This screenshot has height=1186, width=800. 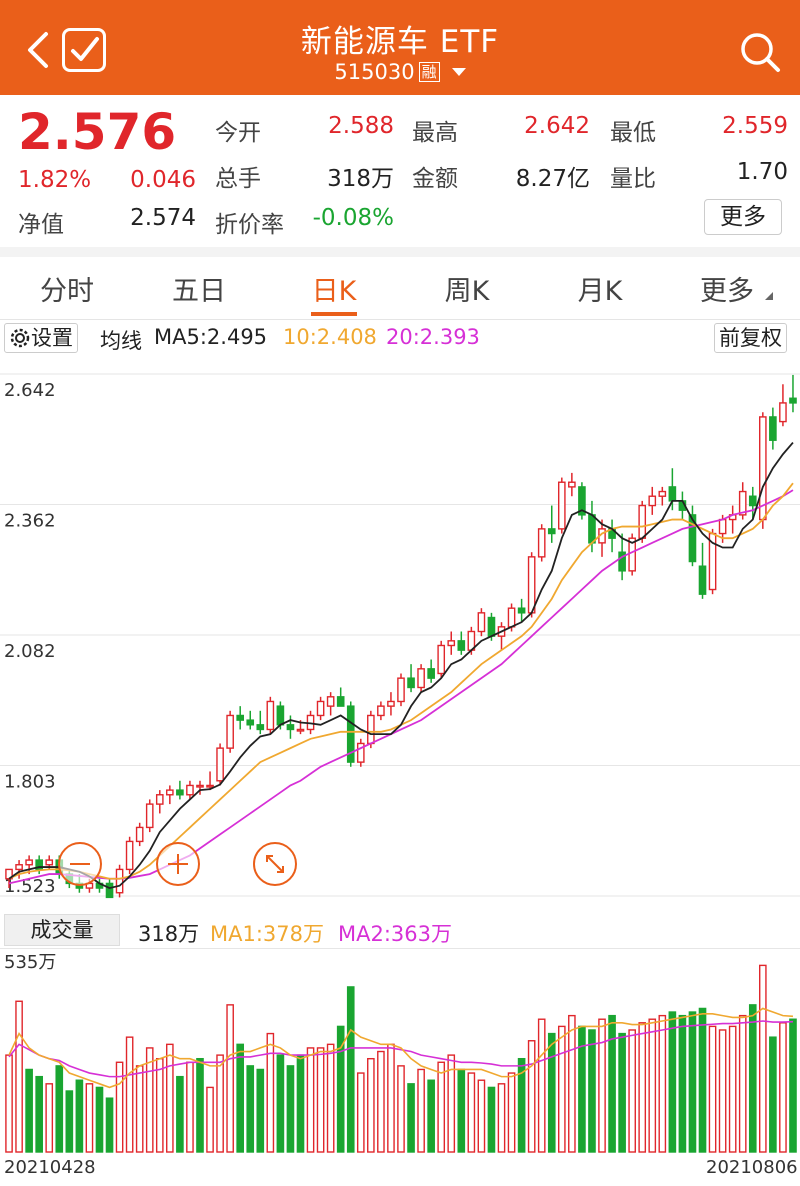 I want to click on security-code: 515030, so click(x=374, y=72).